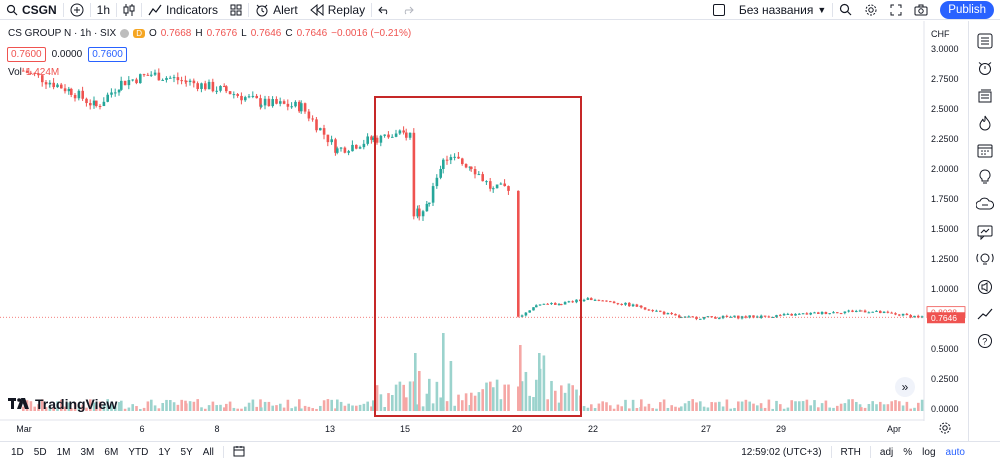 The height and width of the screenshot is (462, 1000). What do you see at coordinates (384, 10) in the screenshot?
I see `undo-button` at bounding box center [384, 10].